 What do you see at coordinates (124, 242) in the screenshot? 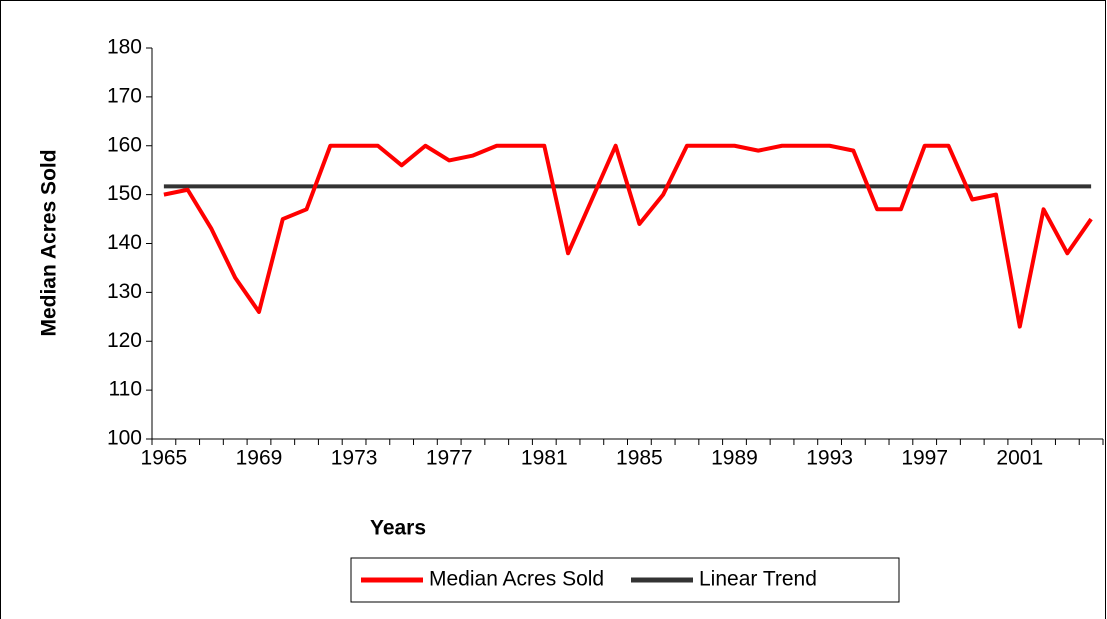
I see `y-tick-label: 140` at bounding box center [124, 242].